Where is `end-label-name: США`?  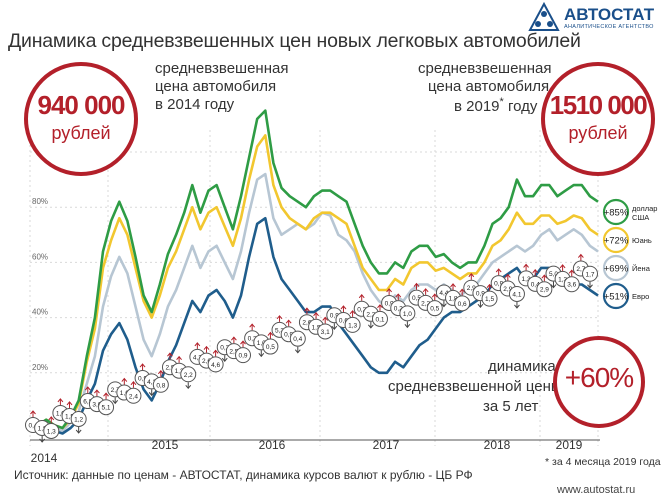 end-label-name: США is located at coordinates (640, 217).